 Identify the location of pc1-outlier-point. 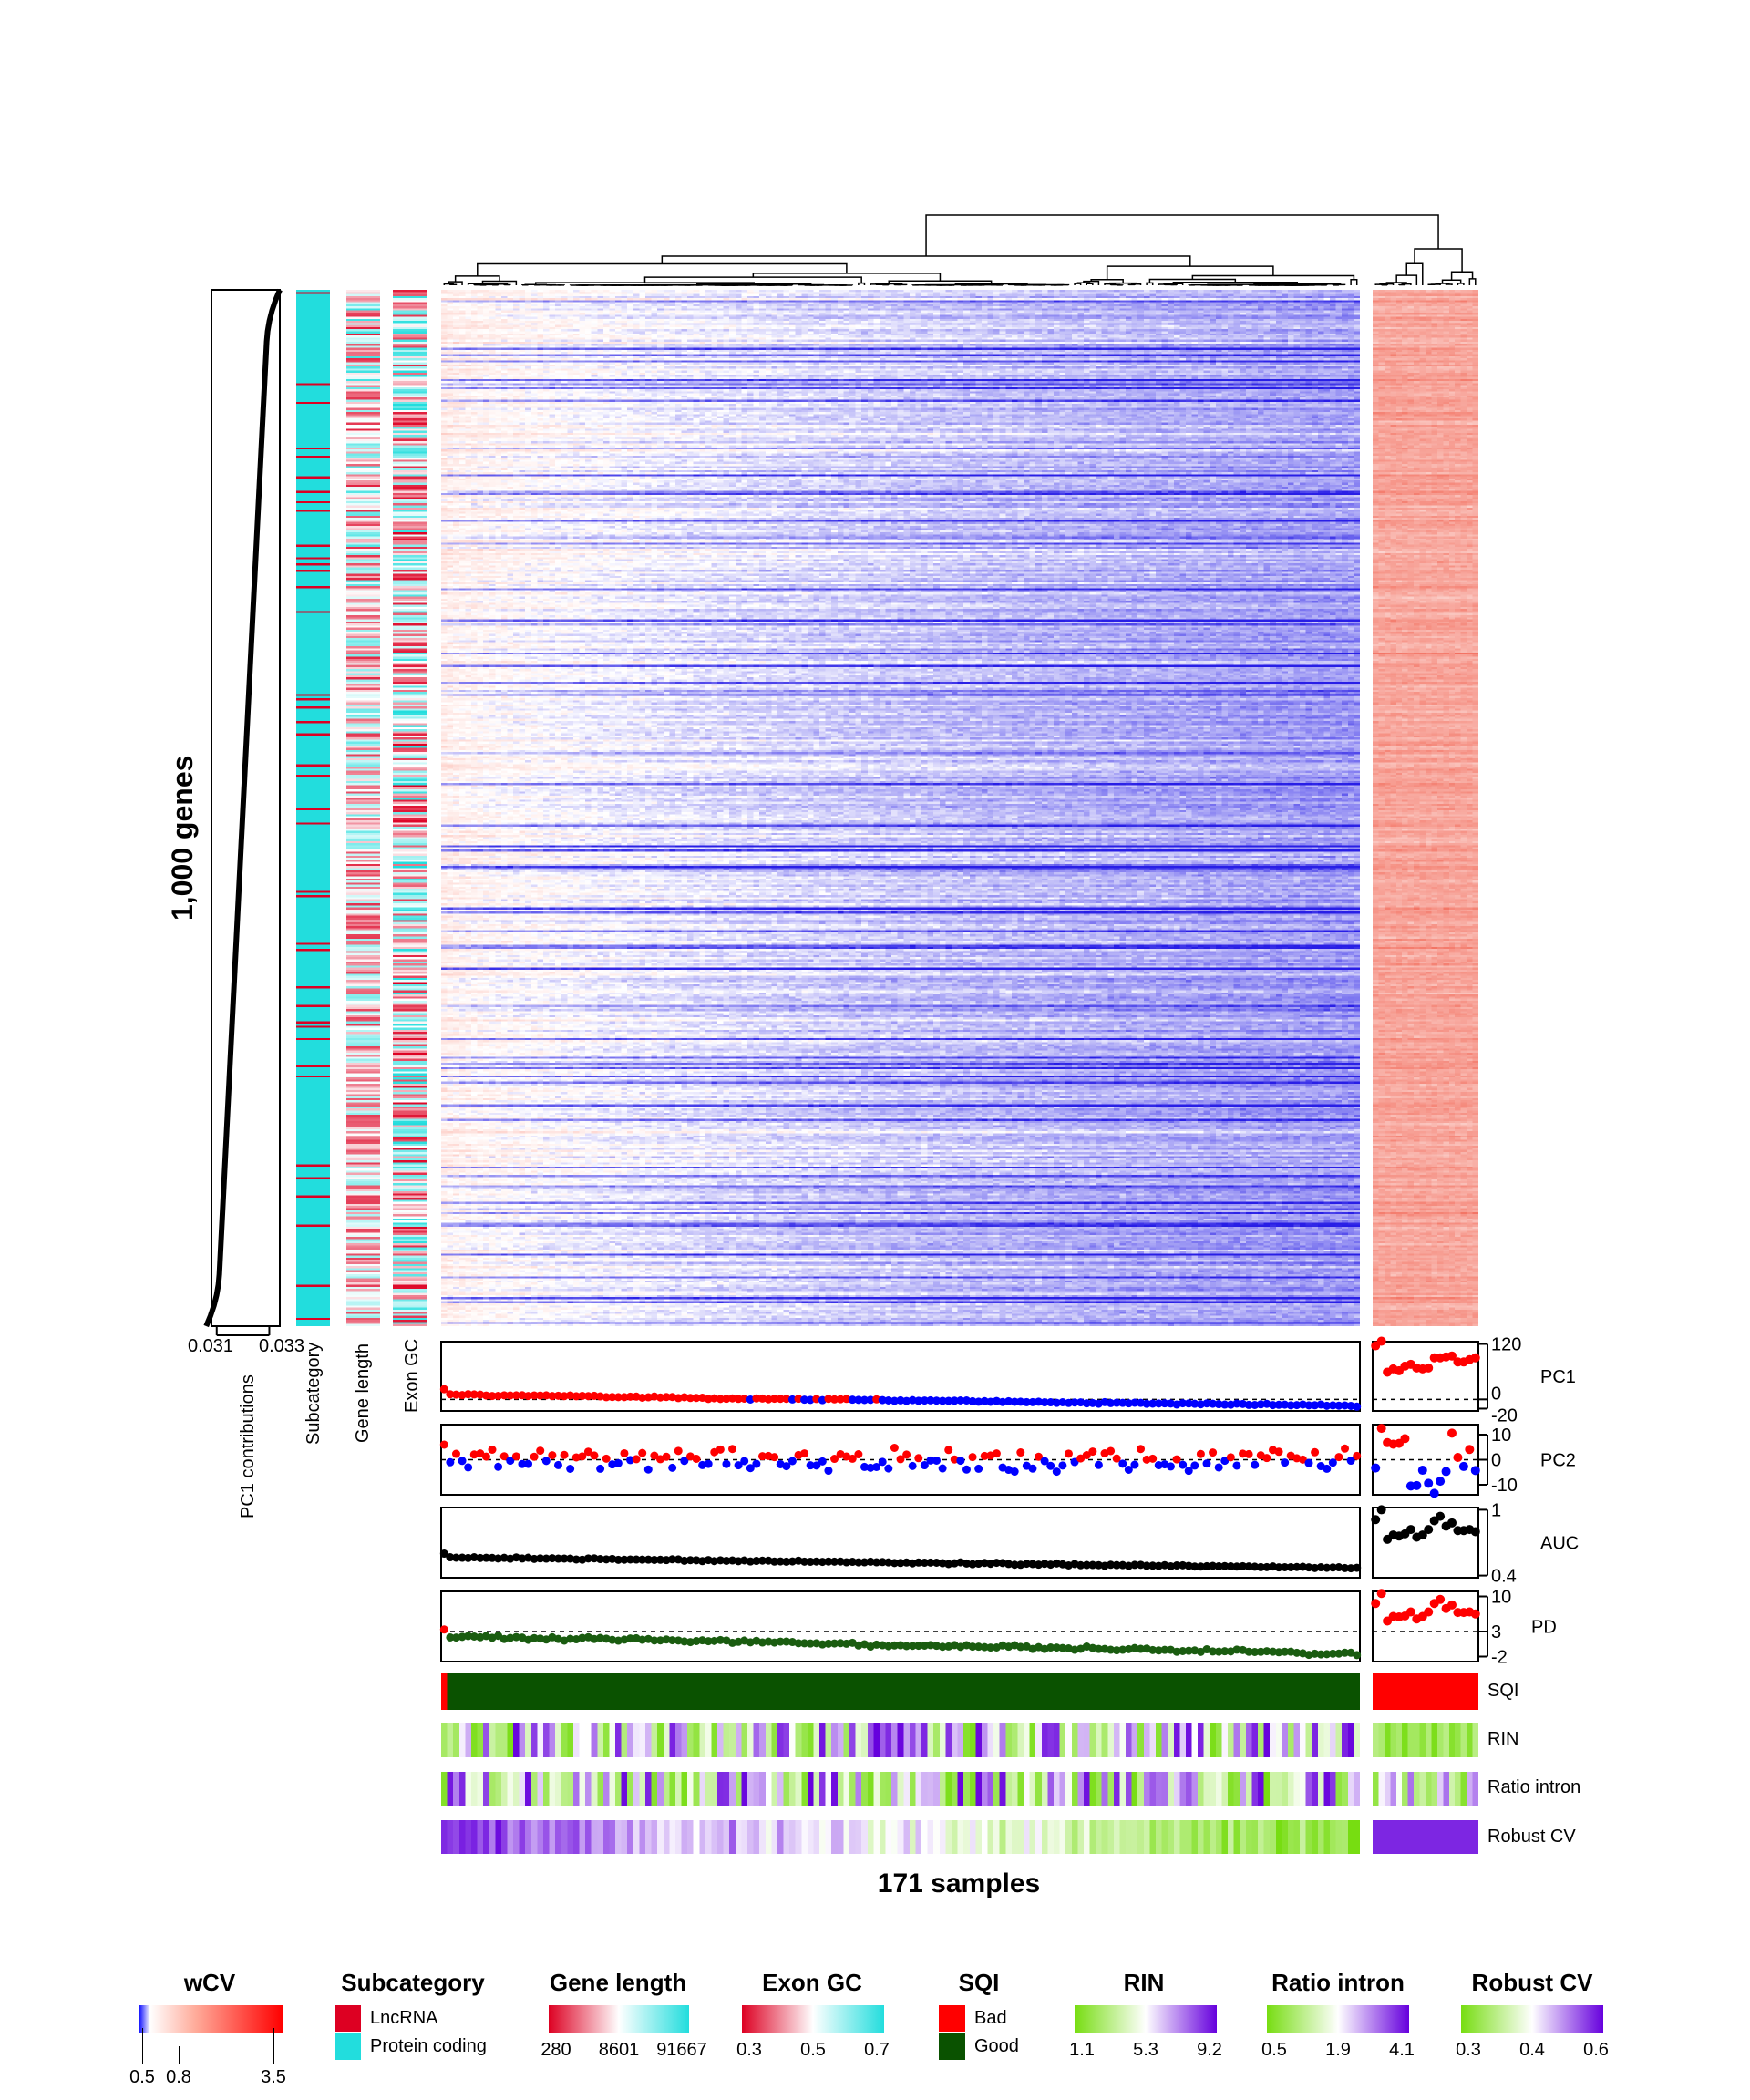
(1381, 1341).